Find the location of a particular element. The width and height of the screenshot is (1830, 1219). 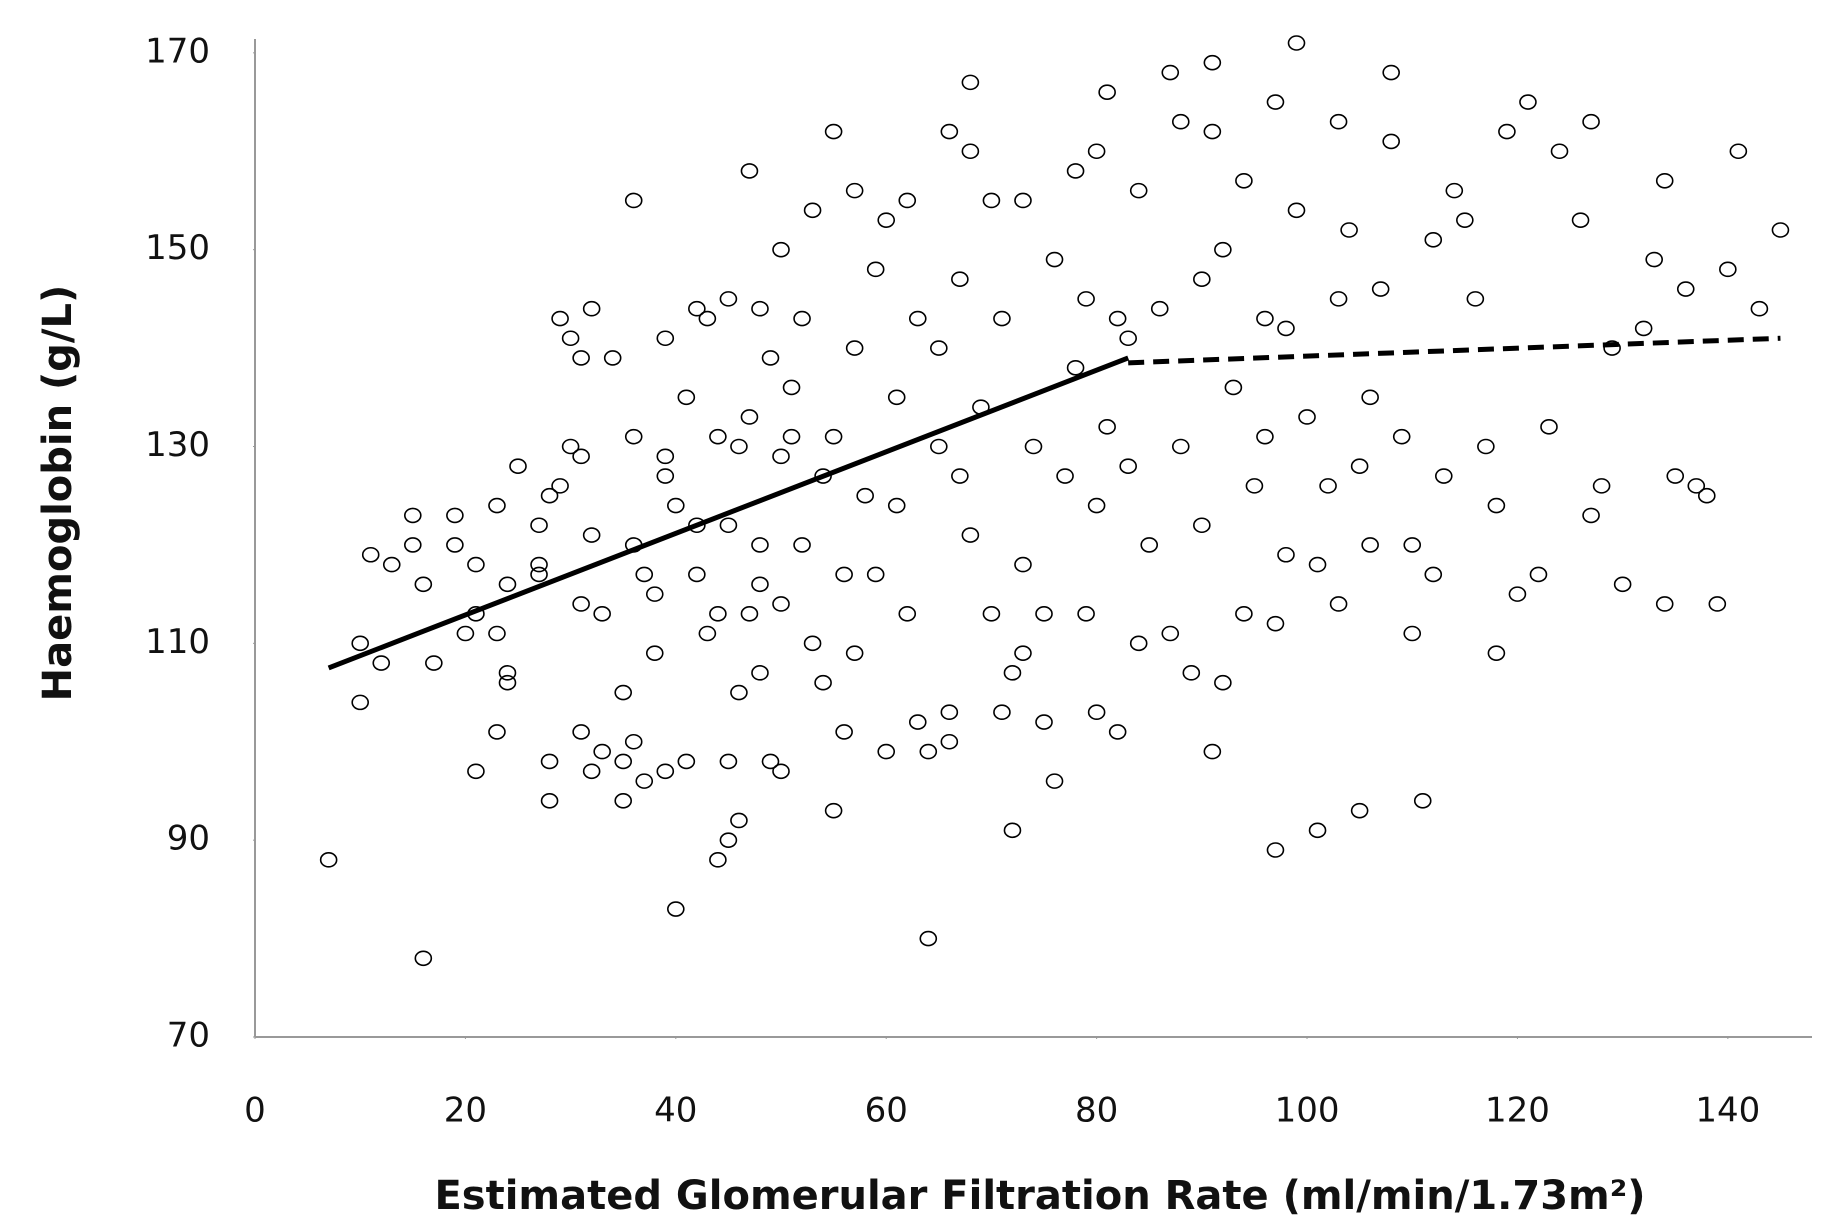

x-tick-label: 100 is located at coordinates (1307, 1111).